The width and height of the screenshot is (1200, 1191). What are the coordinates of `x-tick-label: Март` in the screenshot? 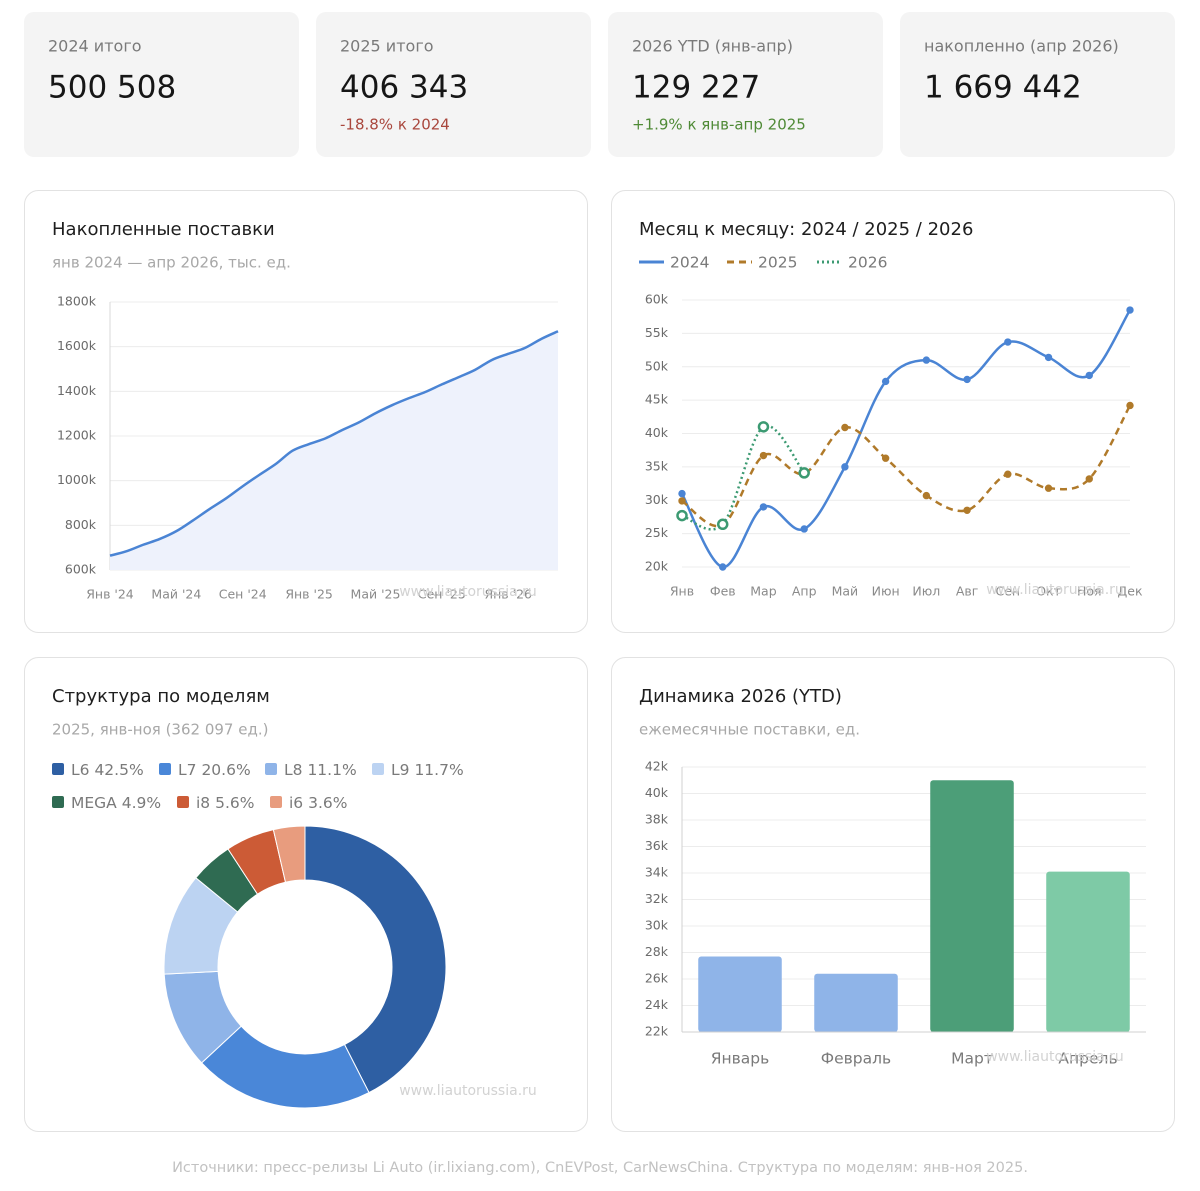 It's located at (972, 1059).